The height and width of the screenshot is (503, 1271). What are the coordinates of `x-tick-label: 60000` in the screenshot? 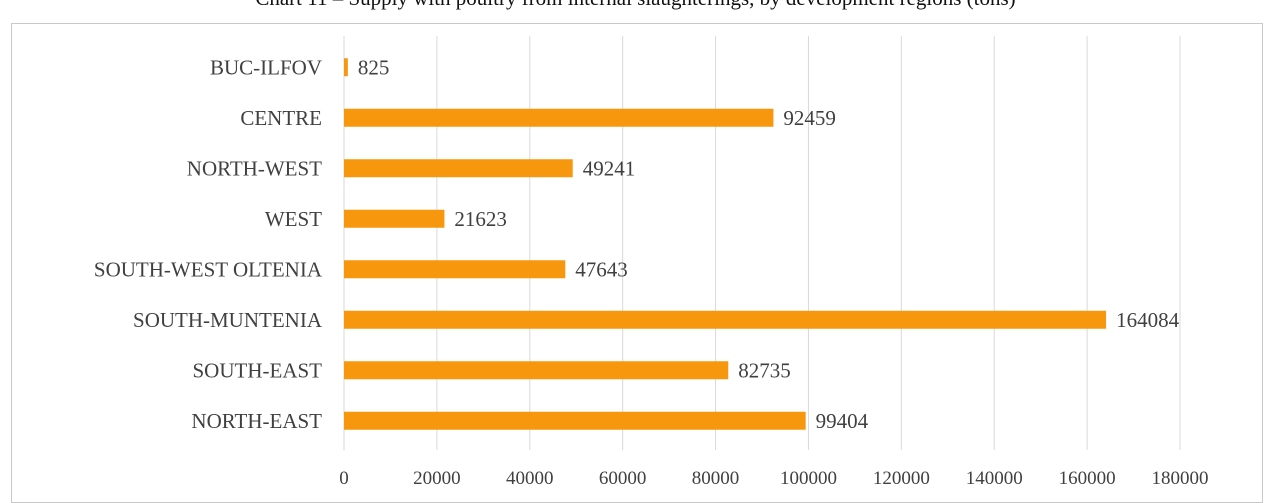 It's located at (623, 478).